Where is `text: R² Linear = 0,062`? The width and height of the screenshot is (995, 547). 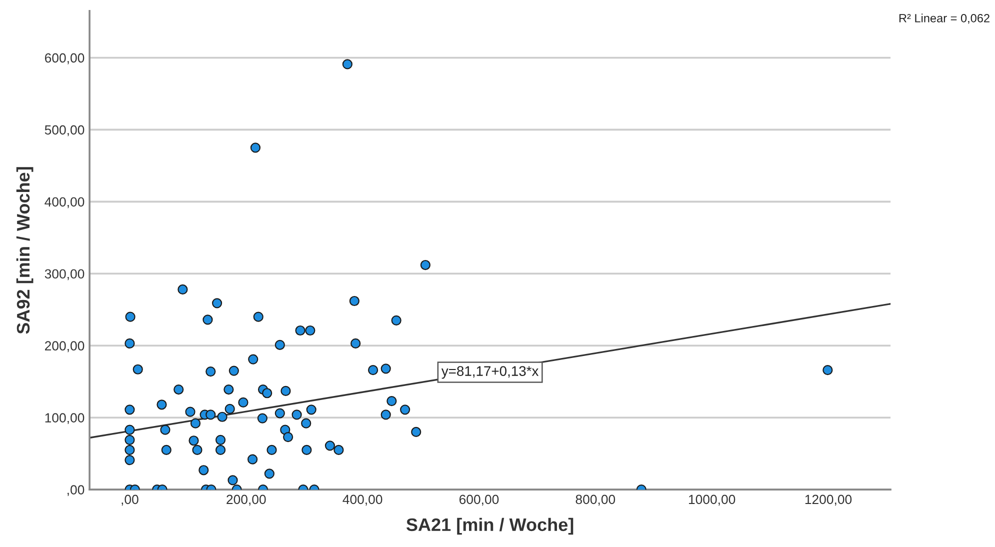 text: R² Linear = 0,062 is located at coordinates (944, 19).